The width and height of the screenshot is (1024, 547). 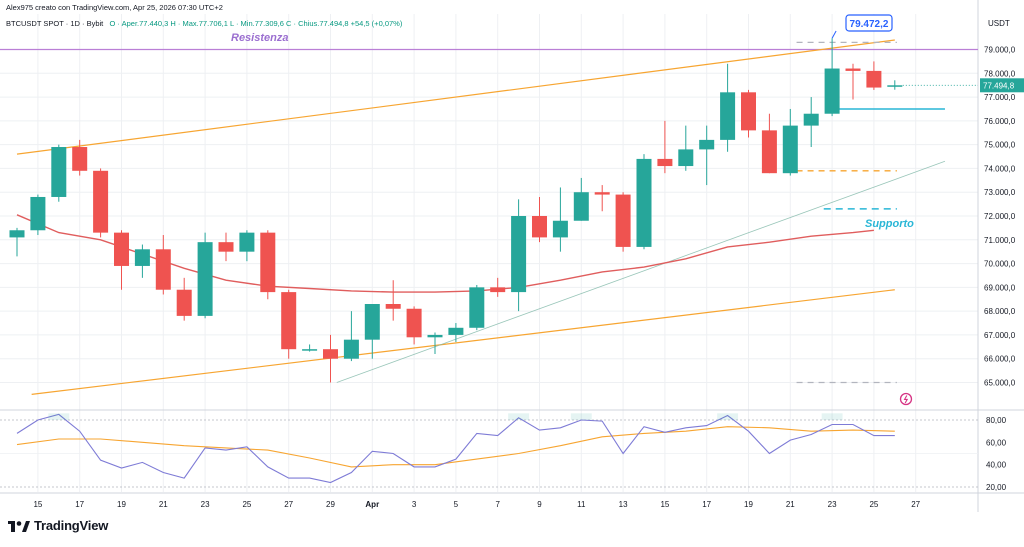 I want to click on osc-y-tick-label: 20,00, so click(x=996, y=487).